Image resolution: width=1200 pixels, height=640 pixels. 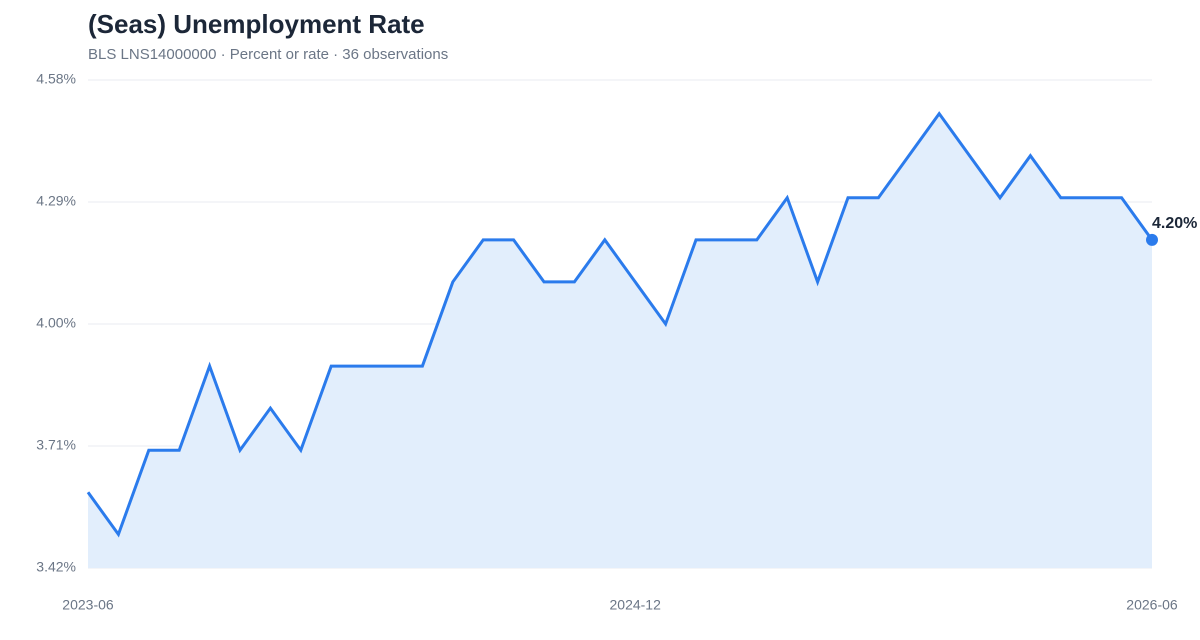 What do you see at coordinates (56, 201) in the screenshot?
I see `y-tick-label: 4.29%` at bounding box center [56, 201].